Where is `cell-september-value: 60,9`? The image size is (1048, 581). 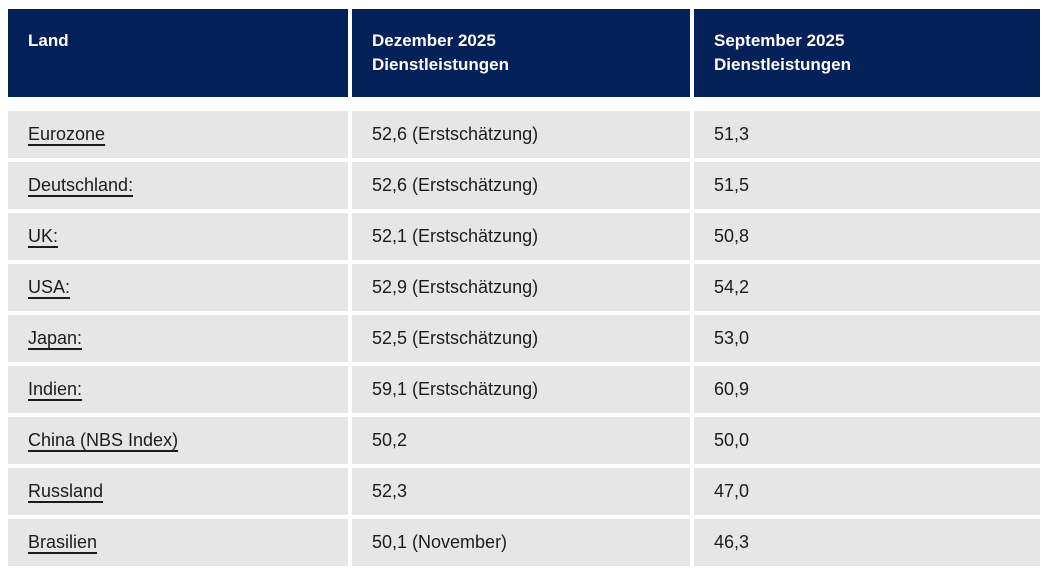
cell-september-value: 60,9 is located at coordinates (867, 389).